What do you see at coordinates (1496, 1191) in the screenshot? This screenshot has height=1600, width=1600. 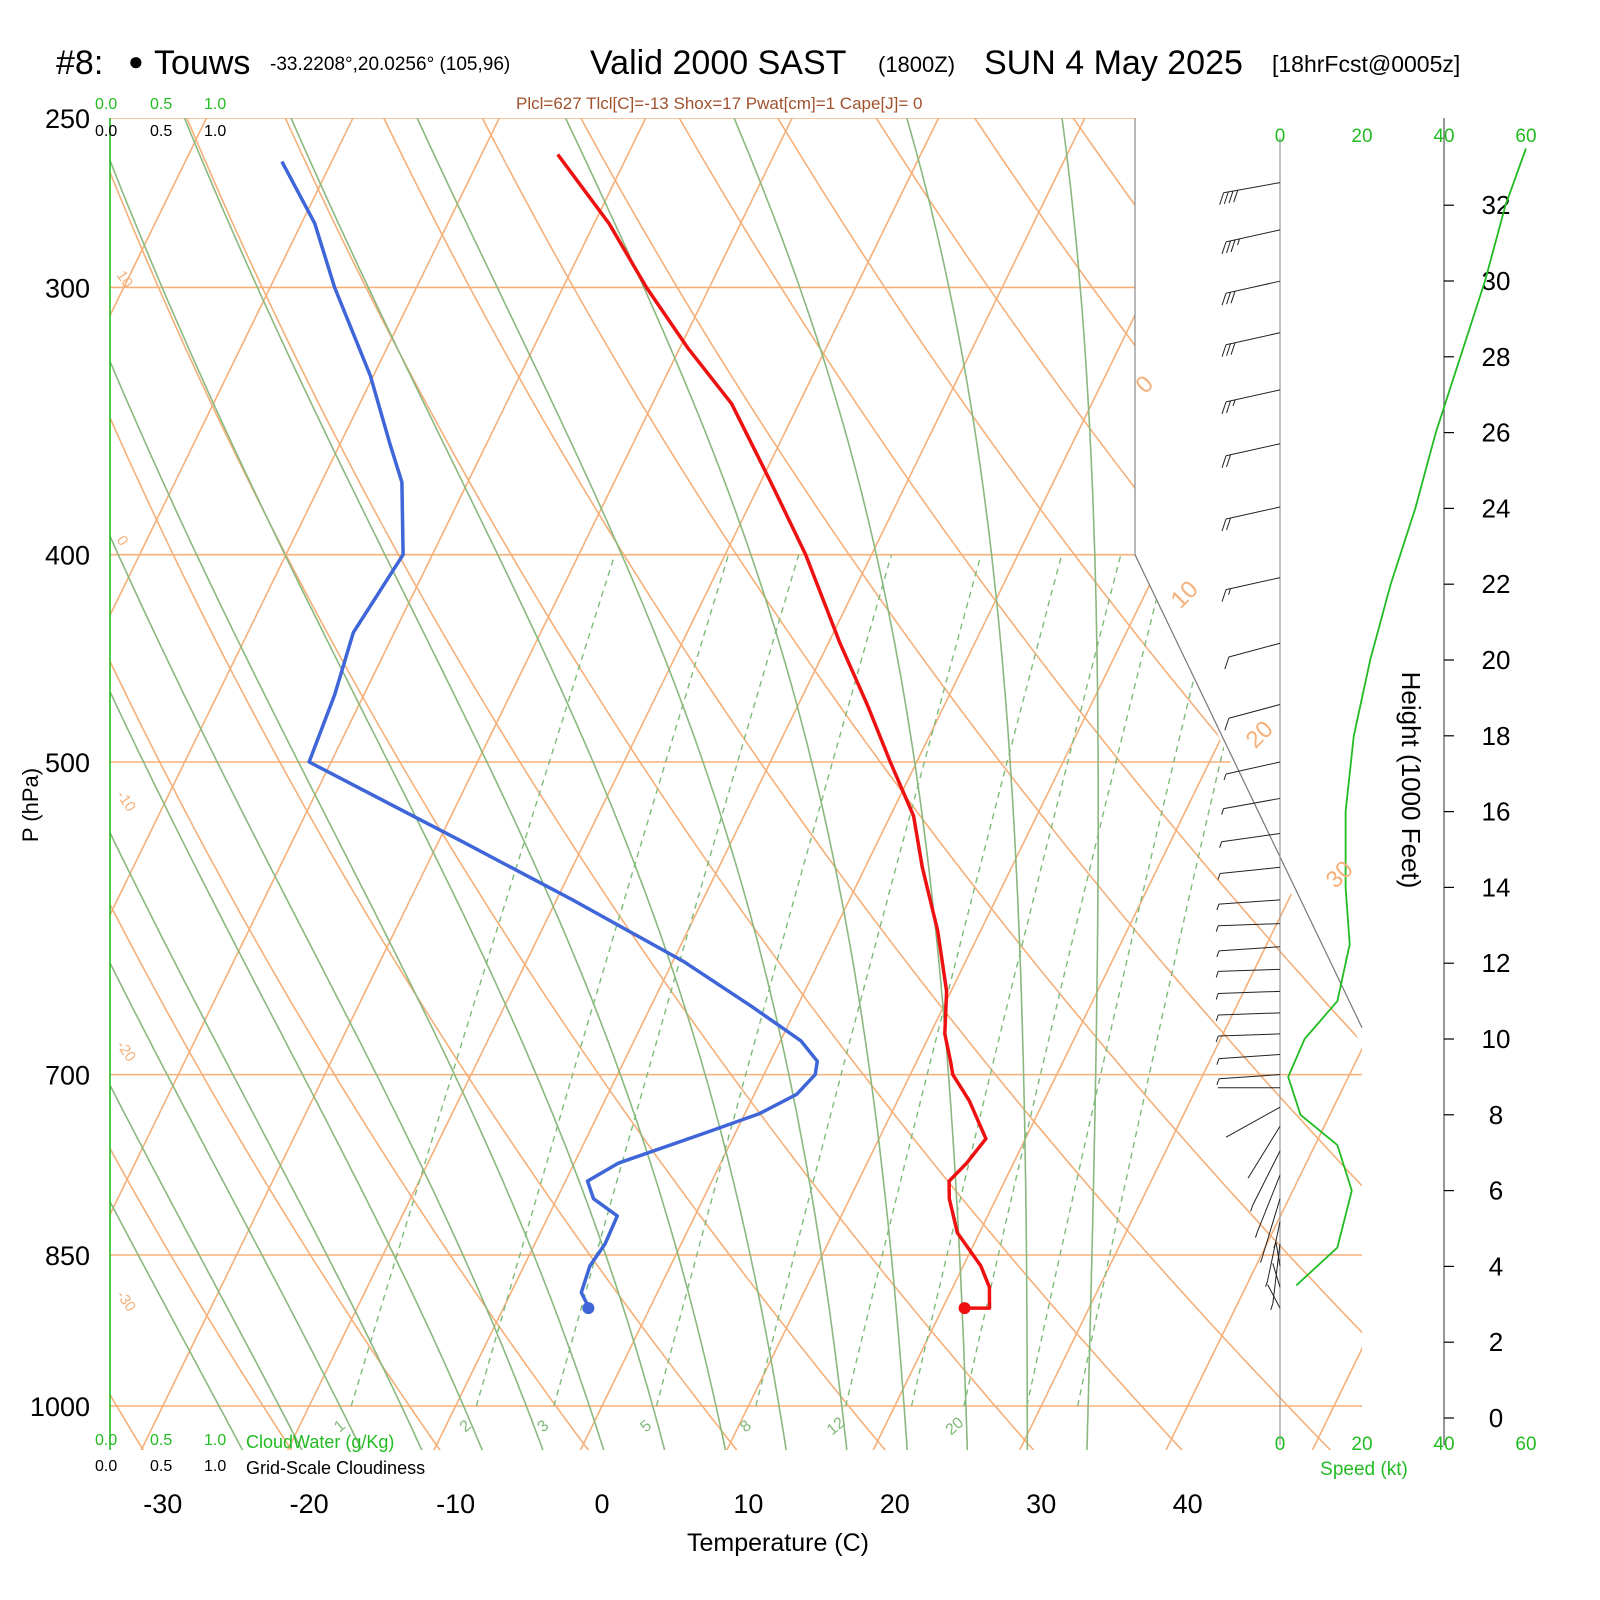 I see `height-tick-label: 6` at bounding box center [1496, 1191].